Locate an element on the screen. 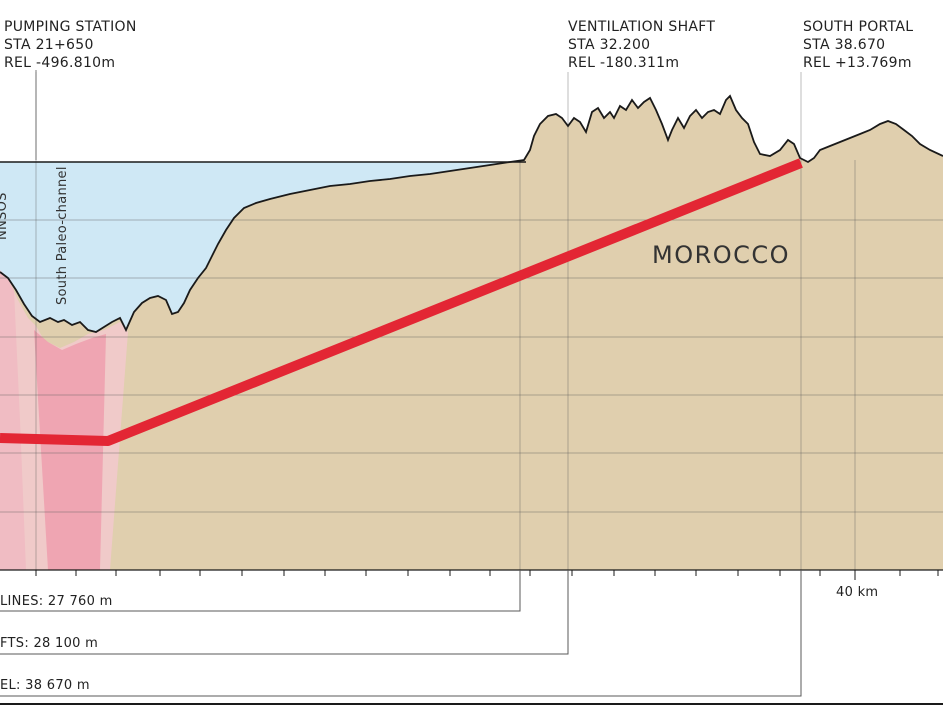  svg-text: STA 21+650 is located at coordinates (49, 45).